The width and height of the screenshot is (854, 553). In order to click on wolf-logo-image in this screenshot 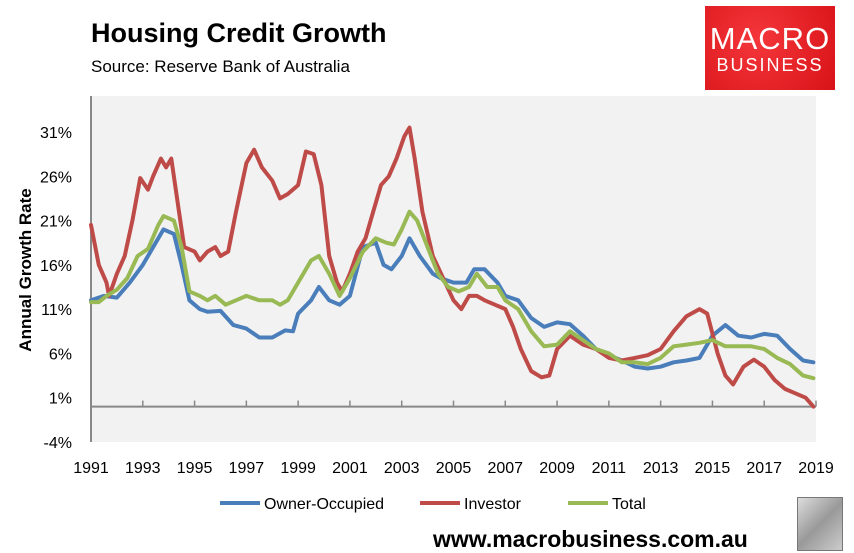, I will do `click(820, 524)`.